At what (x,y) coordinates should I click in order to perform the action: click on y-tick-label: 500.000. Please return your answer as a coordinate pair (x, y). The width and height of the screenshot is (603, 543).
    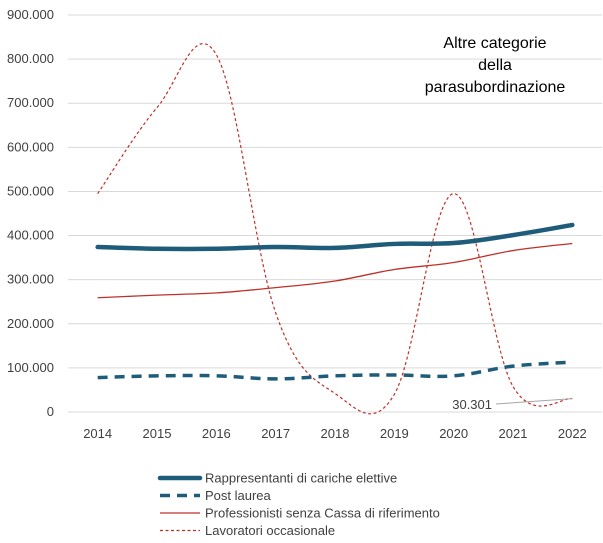
    Looking at the image, I should click on (30, 190).